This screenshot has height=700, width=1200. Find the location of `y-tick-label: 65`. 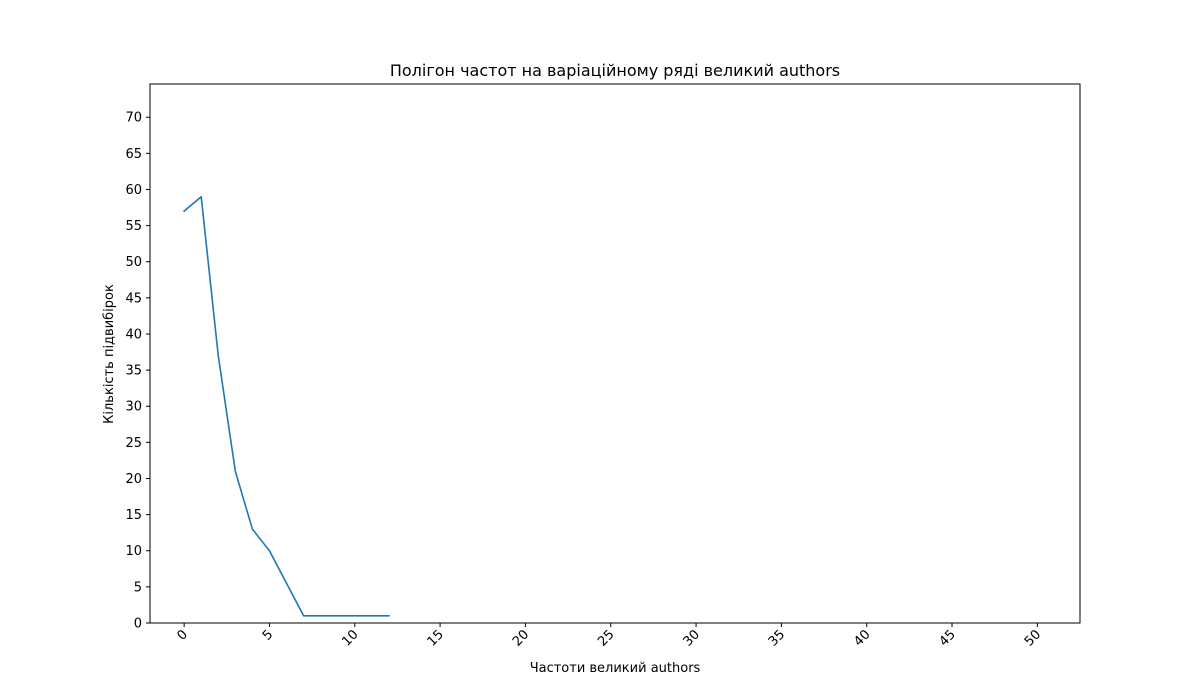

y-tick-label: 65 is located at coordinates (133, 154).